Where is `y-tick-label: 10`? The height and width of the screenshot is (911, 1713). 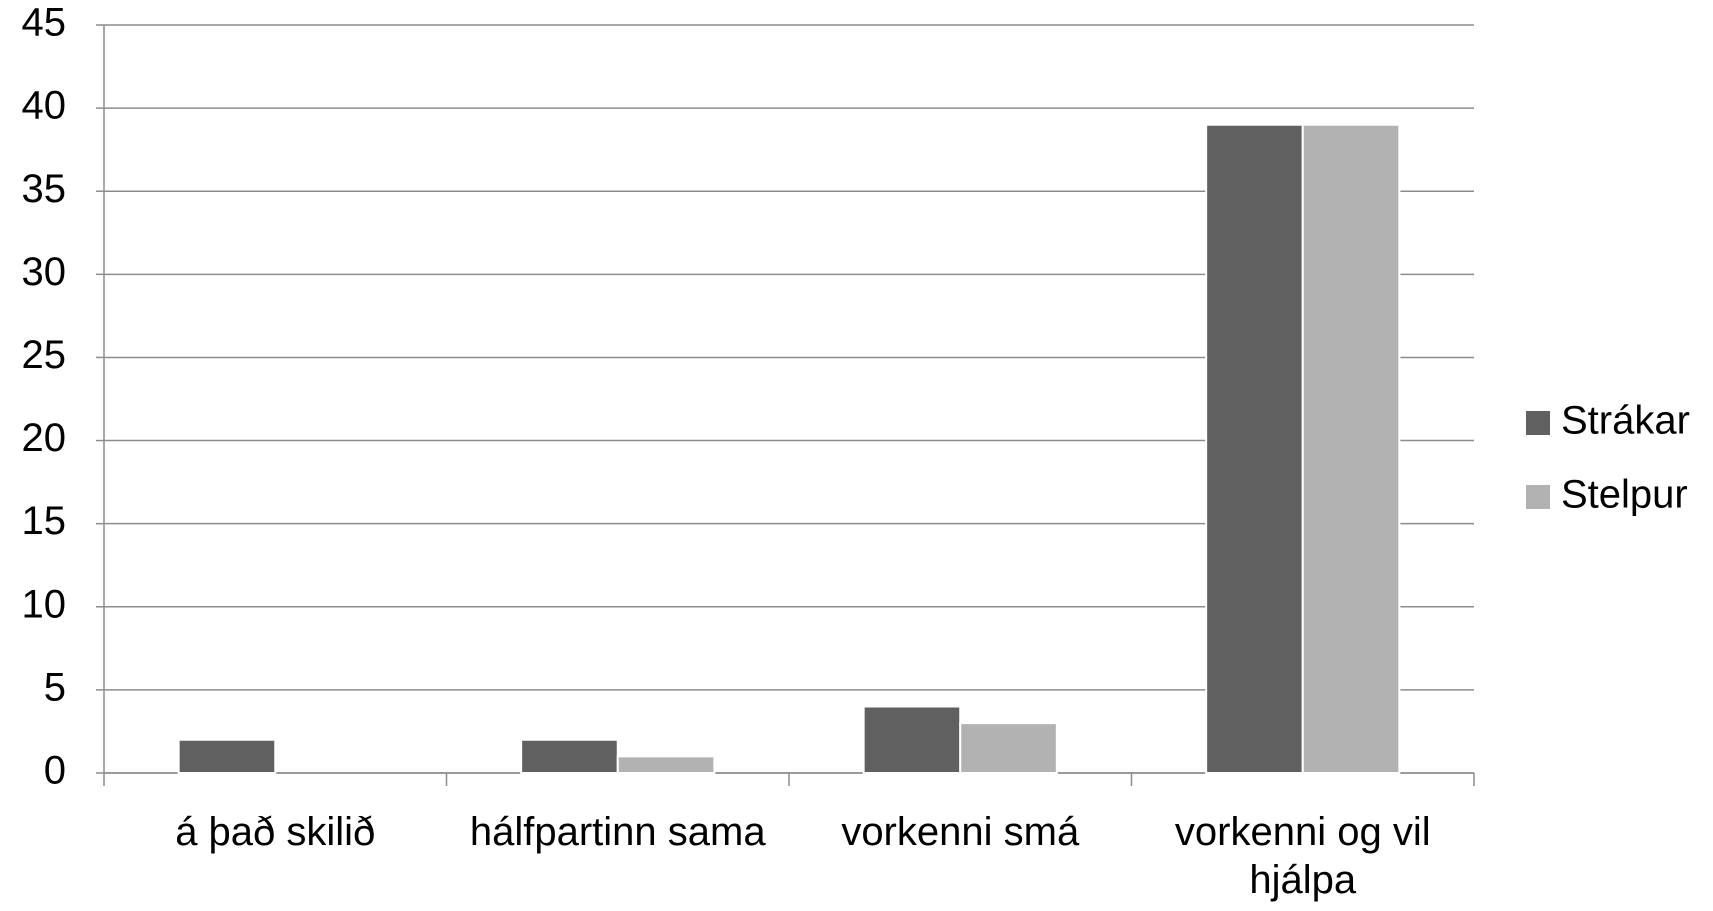 y-tick-label: 10 is located at coordinates (44, 604).